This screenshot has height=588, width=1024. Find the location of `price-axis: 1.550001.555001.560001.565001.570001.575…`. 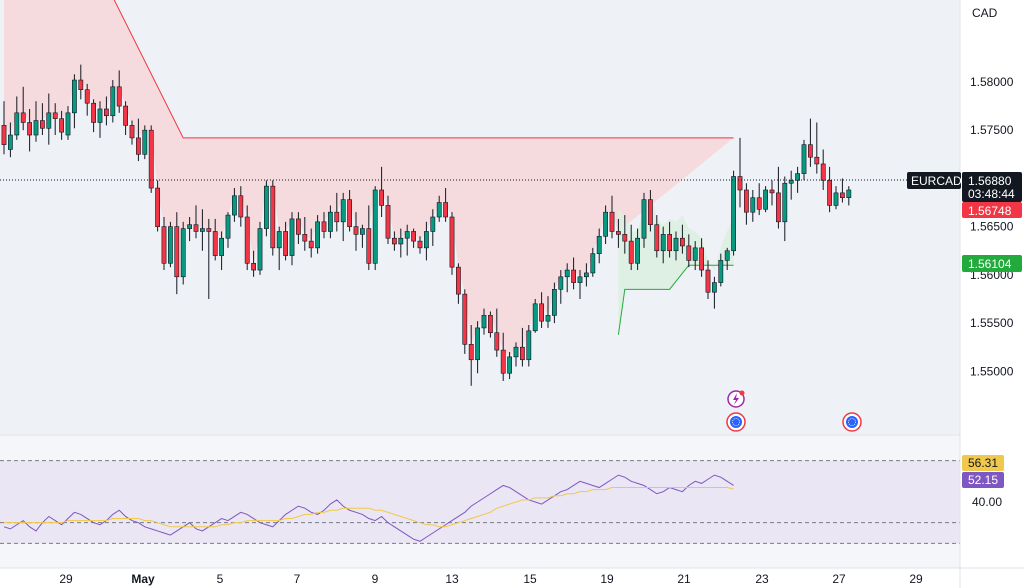

price-axis: 1.550001.555001.560001.565001.570001.575… is located at coordinates (992, 226).